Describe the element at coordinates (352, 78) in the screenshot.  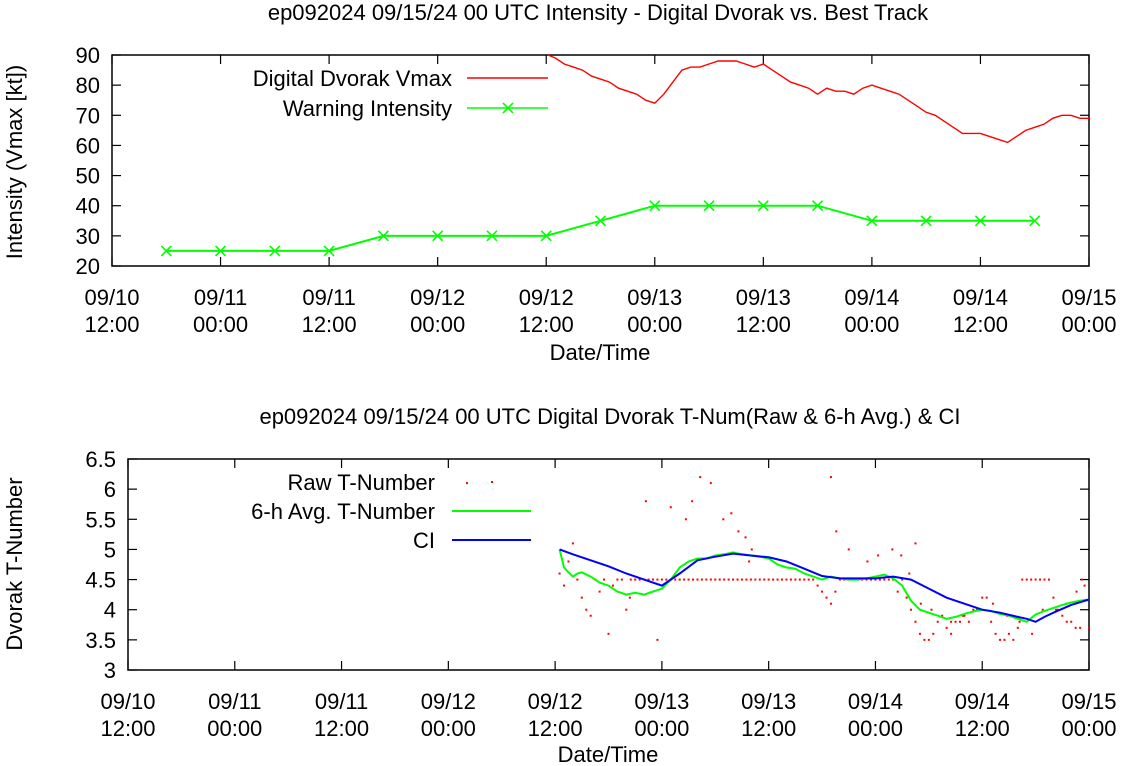
I see `legend-digital-dvorak-vmax: Digital Dvorak Vmax` at that location.